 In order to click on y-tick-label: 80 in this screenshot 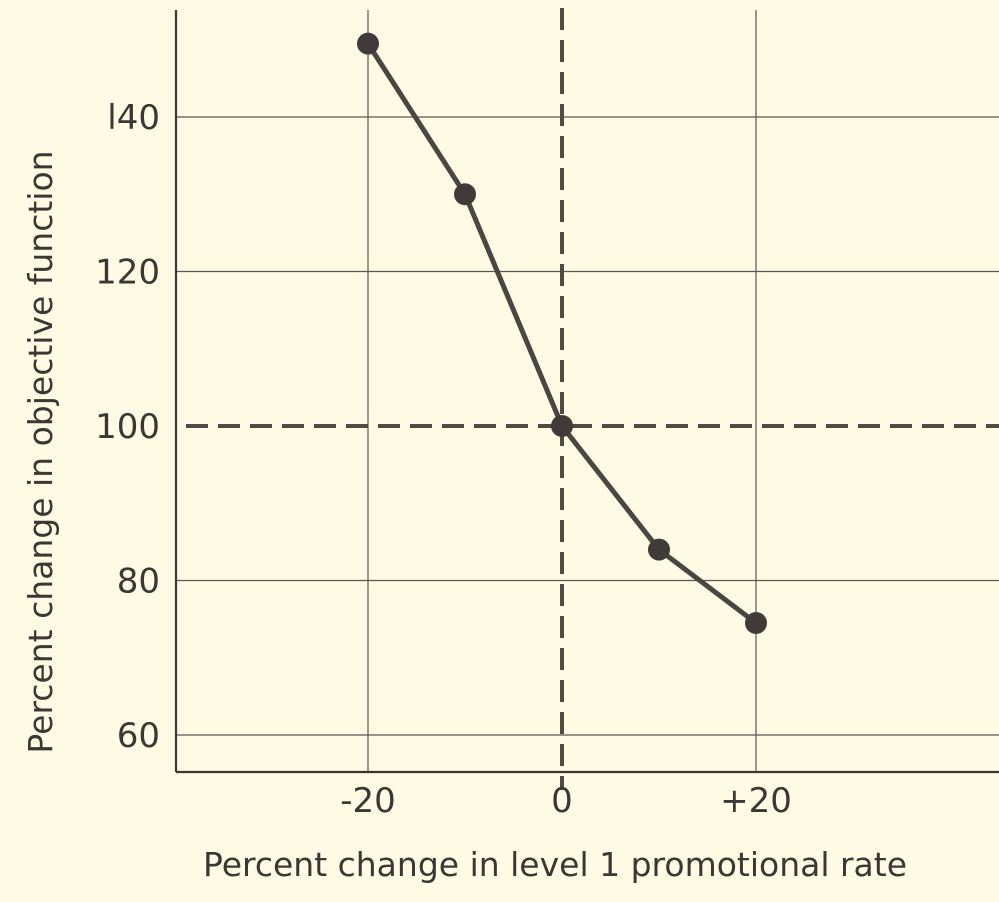, I will do `click(138, 582)`.